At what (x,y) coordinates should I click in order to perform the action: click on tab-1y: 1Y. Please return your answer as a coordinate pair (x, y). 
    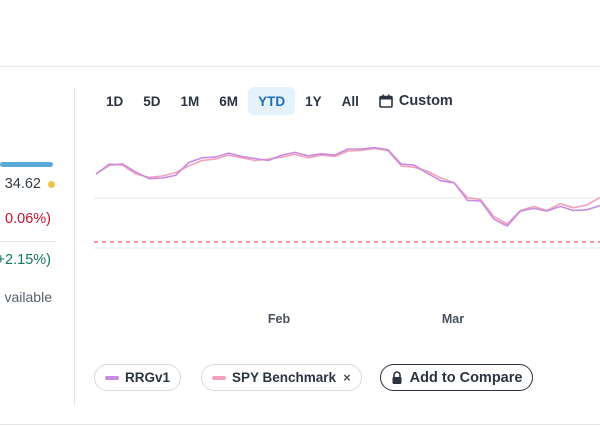
    Looking at the image, I should click on (313, 101).